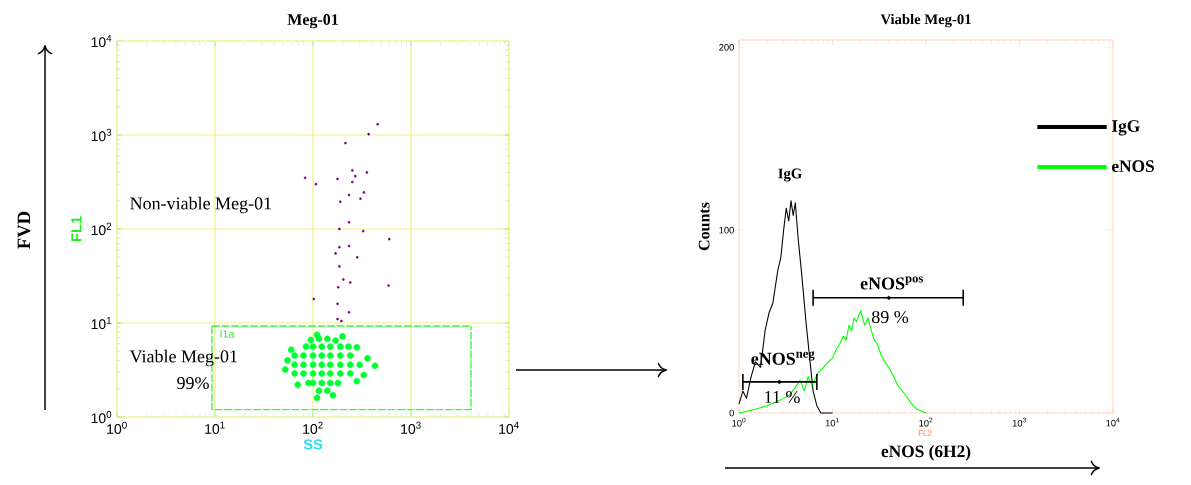 This screenshot has height=485, width=1191. What do you see at coordinates (24, 230) in the screenshot?
I see `text: FVD` at bounding box center [24, 230].